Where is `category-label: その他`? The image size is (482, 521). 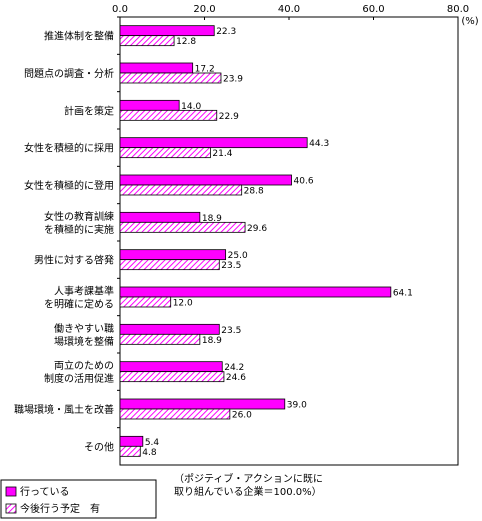
category-label: その他 is located at coordinates (99, 446).